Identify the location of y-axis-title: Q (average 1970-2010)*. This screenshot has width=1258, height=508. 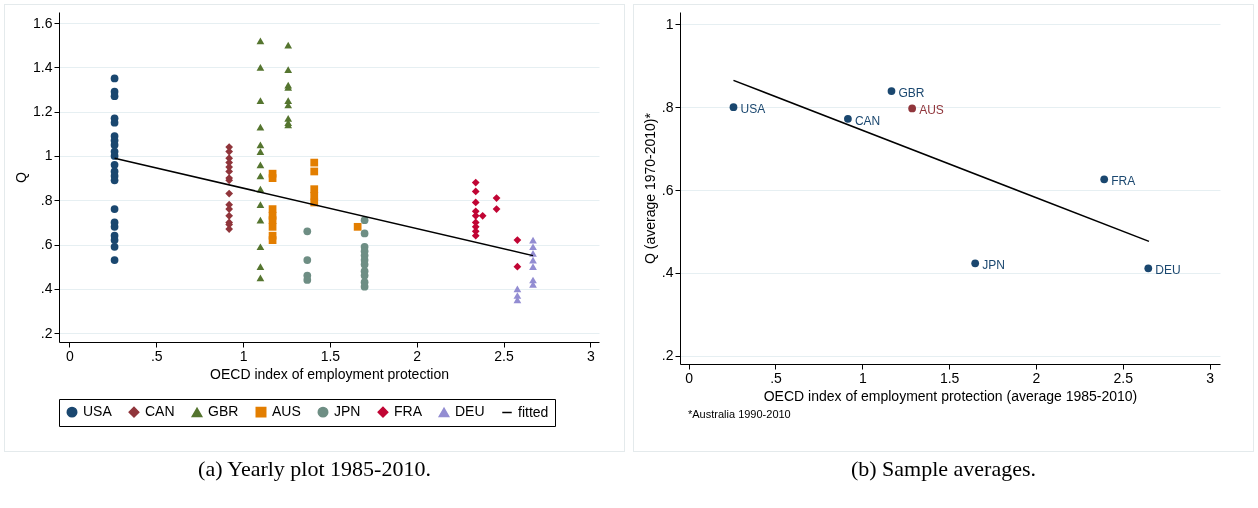
(649, 188).